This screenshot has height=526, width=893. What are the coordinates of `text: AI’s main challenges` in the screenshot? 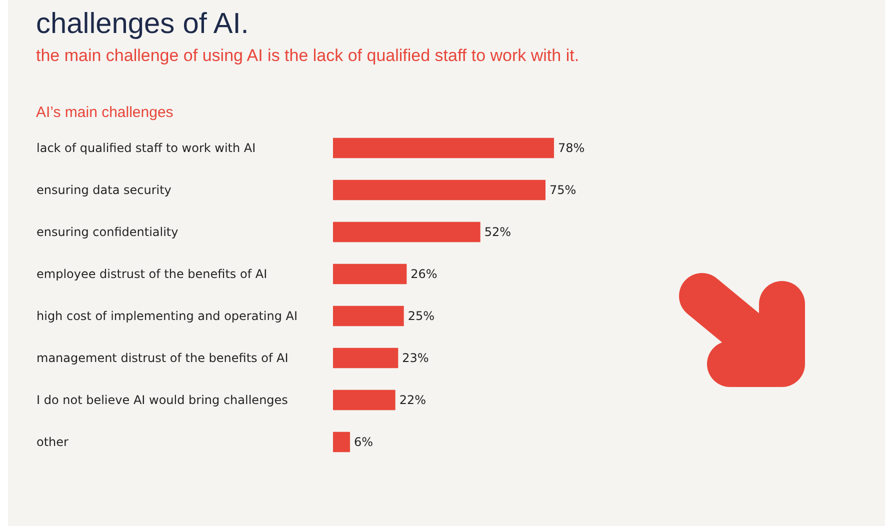 It's located at (105, 112).